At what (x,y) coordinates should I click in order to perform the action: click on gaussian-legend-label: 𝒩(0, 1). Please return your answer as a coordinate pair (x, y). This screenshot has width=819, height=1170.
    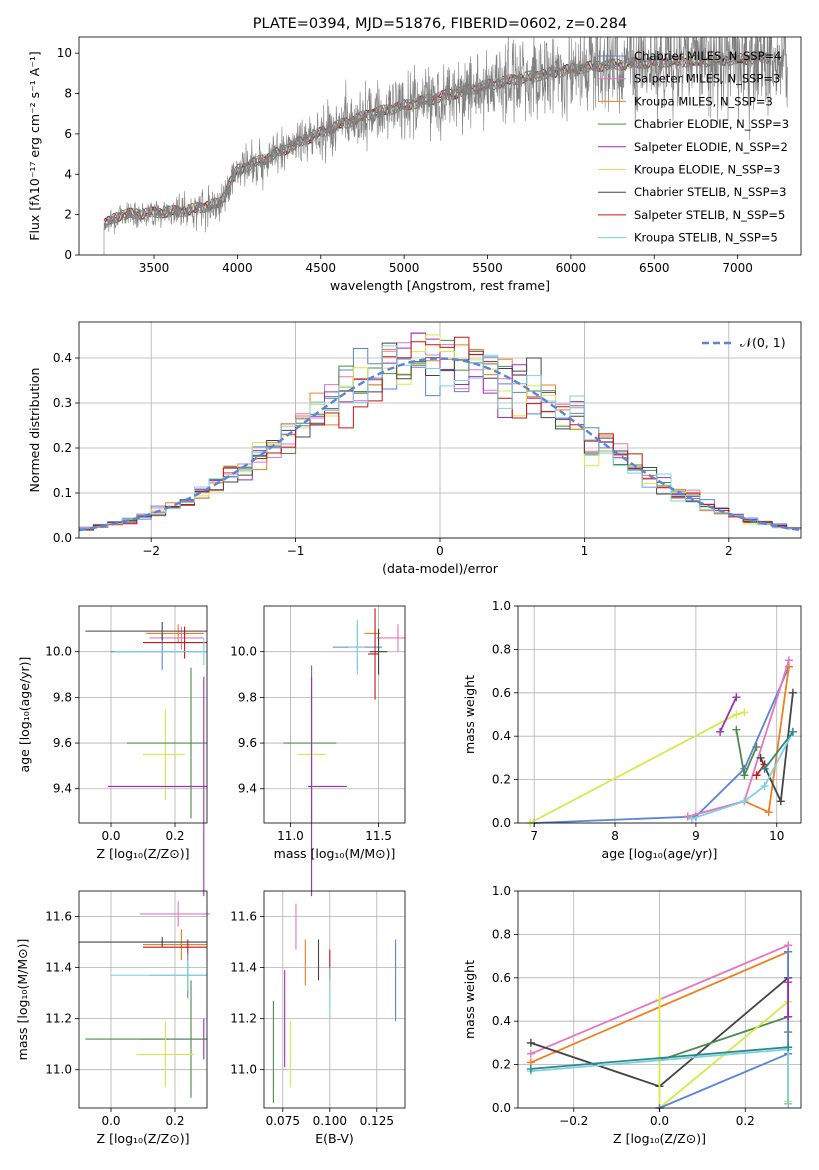
    Looking at the image, I should click on (763, 342).